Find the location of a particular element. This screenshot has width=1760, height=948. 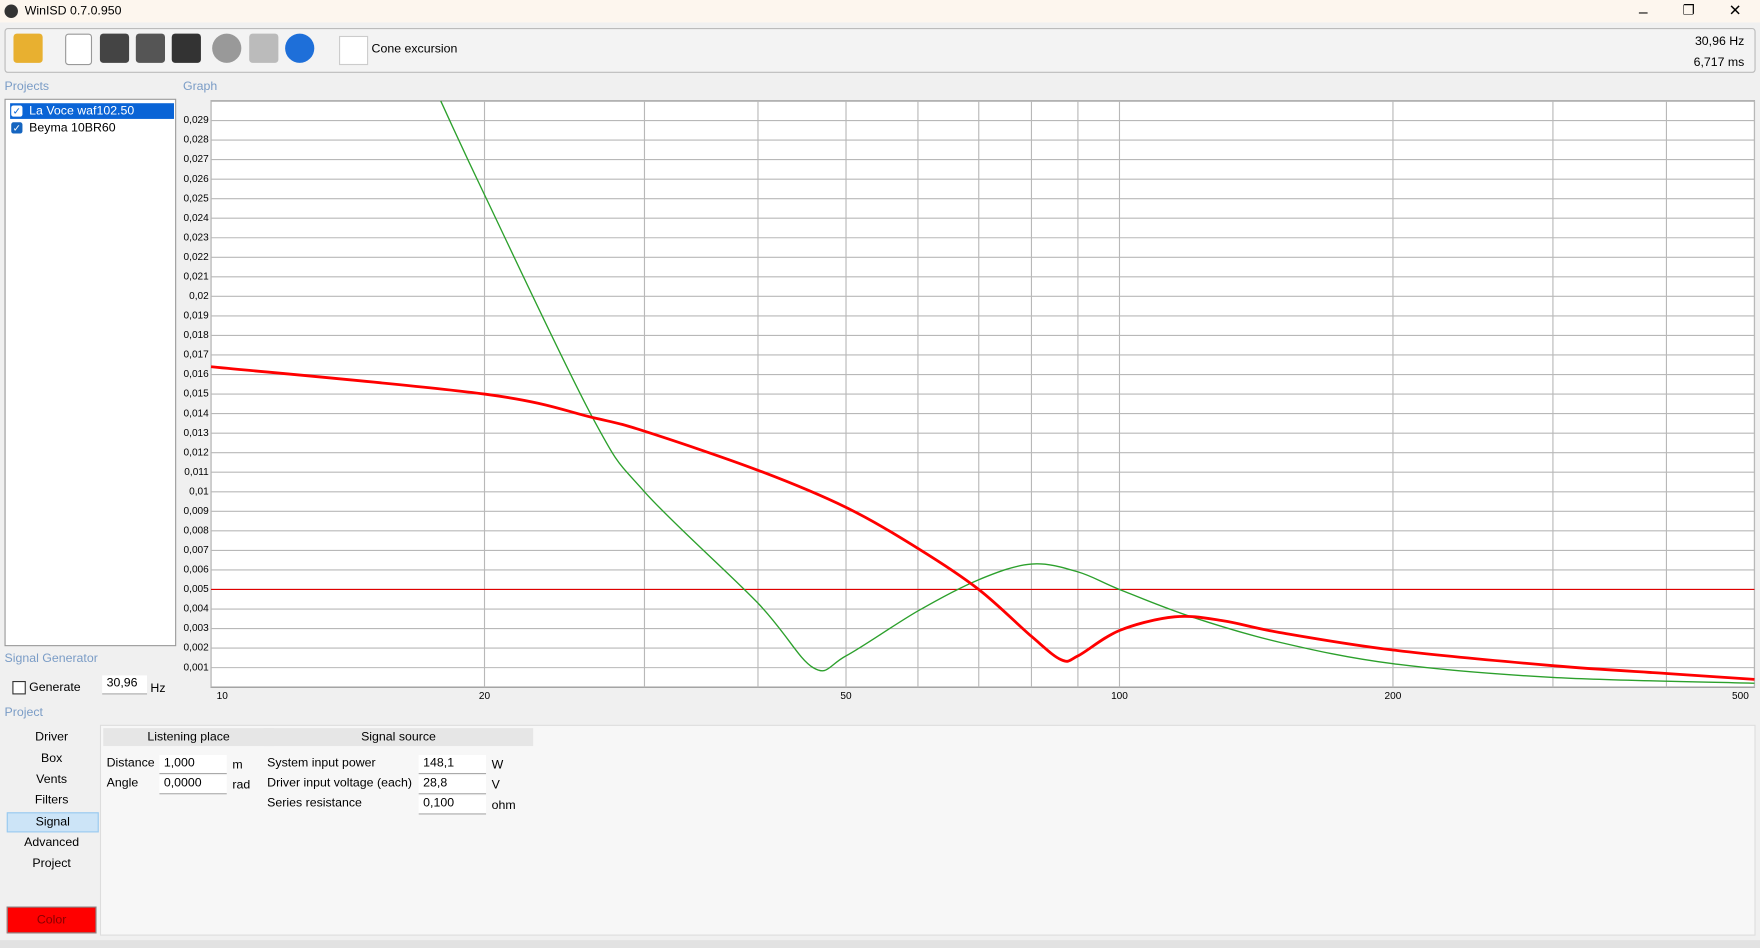

y-tick-label: 0,004 is located at coordinates (197, 609).